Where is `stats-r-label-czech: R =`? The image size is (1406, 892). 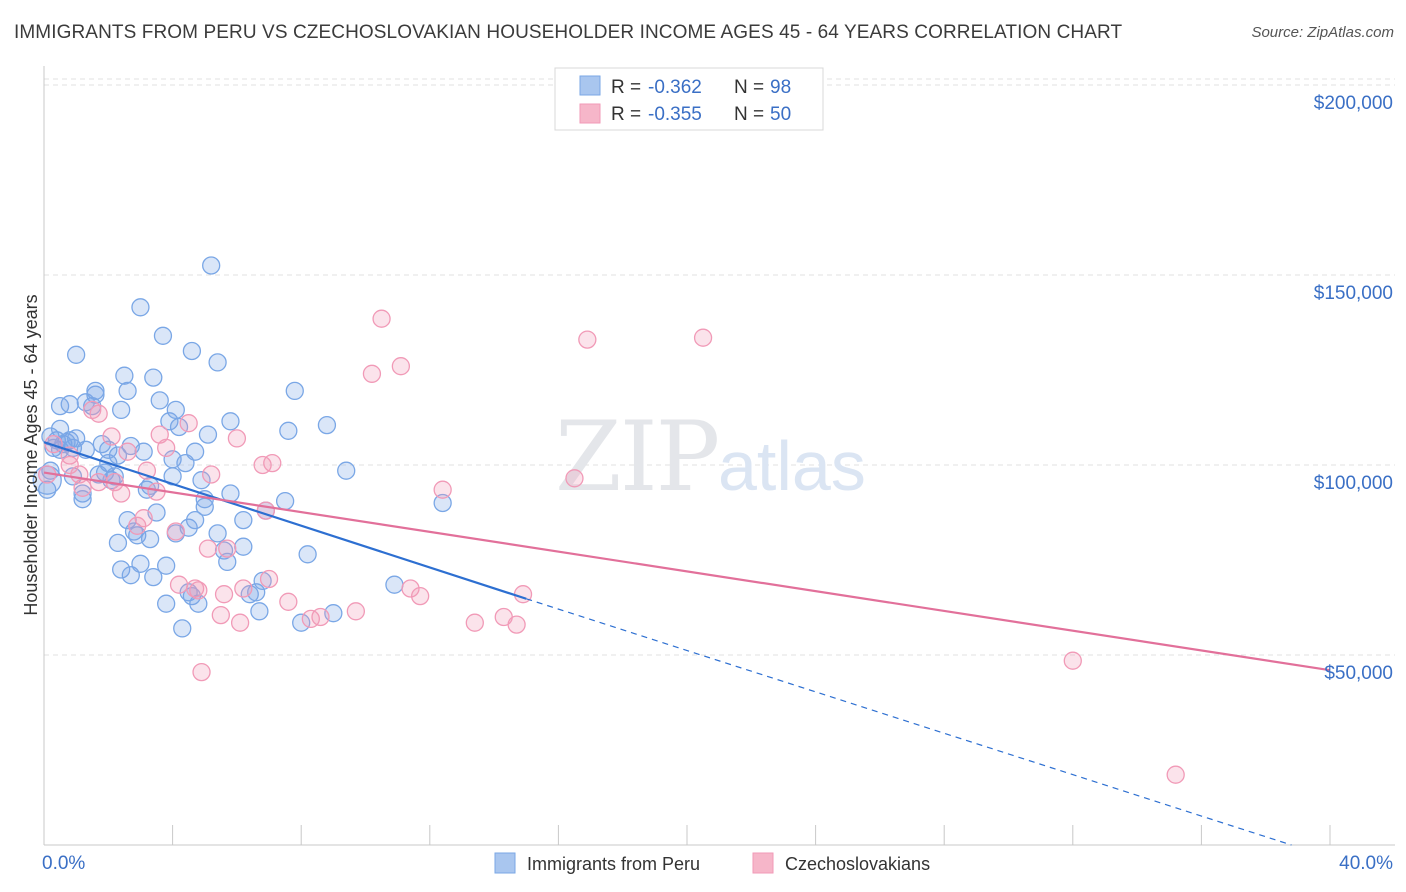 stats-r-label-czech: R = is located at coordinates (626, 114).